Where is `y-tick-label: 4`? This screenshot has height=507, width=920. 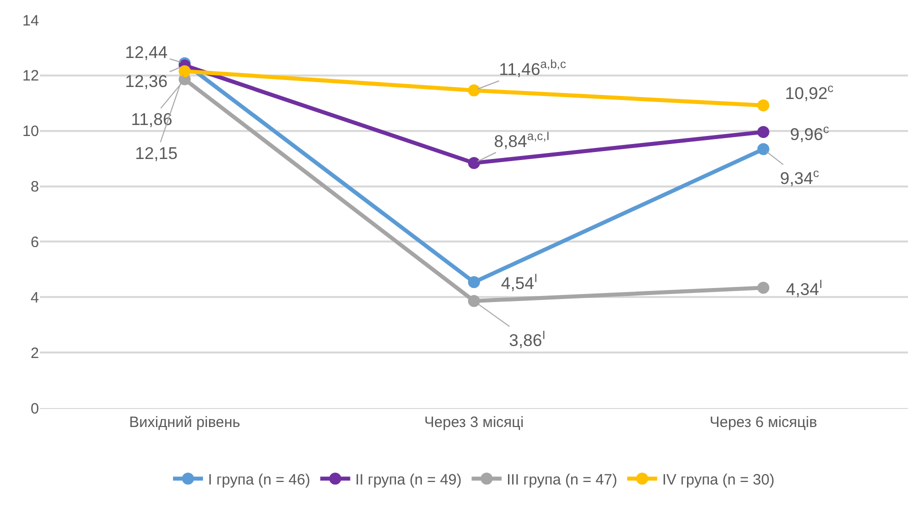
y-tick-label: 4 is located at coordinates (34, 297).